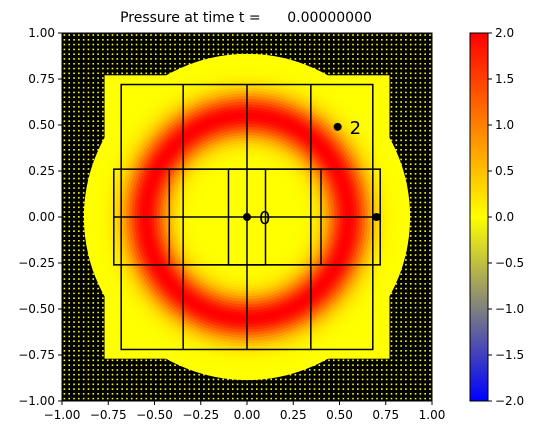 The image size is (541, 435). What do you see at coordinates (509, 309) in the screenshot?
I see `colorbar-tick-label: −1.0` at bounding box center [509, 309].